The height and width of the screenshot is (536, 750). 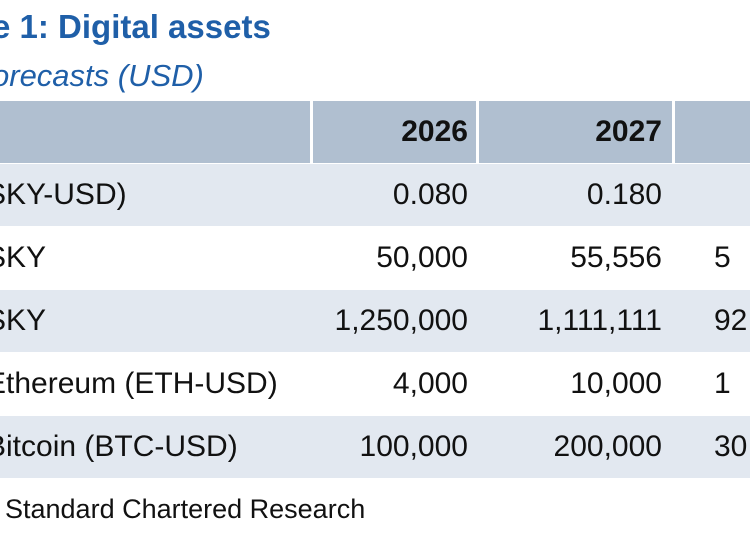 What do you see at coordinates (102, 75) in the screenshot?
I see `figure-subtitle: orecasts (USD)` at bounding box center [102, 75].